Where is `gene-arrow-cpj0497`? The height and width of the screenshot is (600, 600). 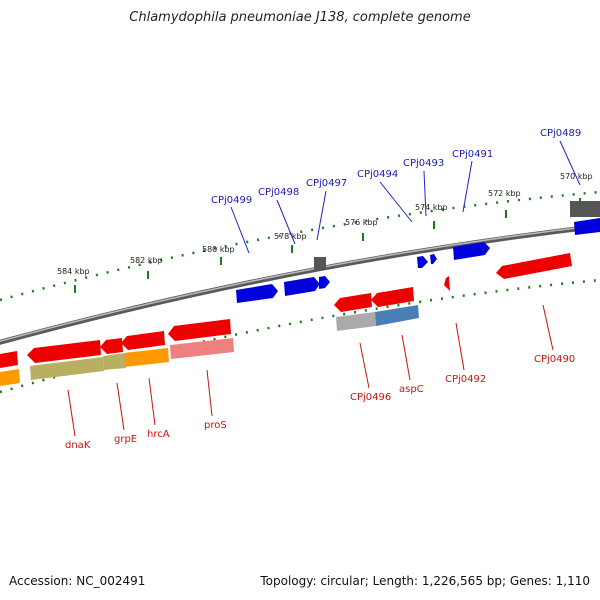 gene-arrow-cpj0497 is located at coordinates (324, 282).